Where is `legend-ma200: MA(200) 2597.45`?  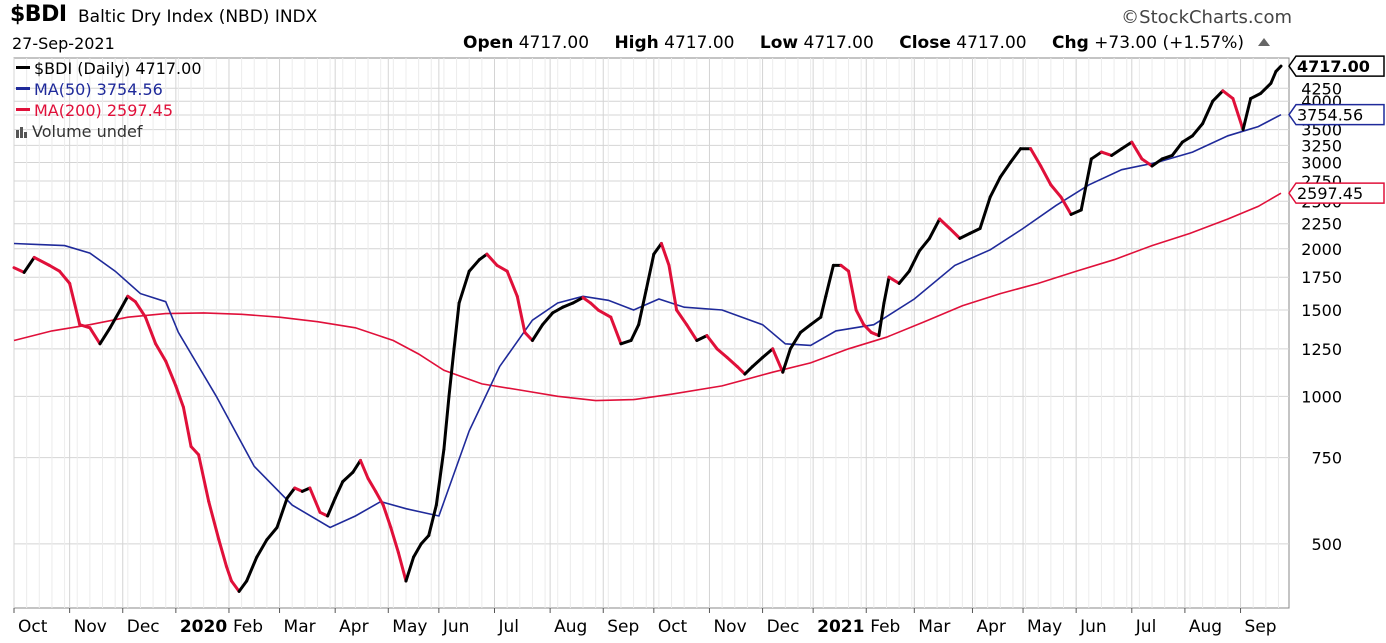 legend-ma200: MA(200) 2597.45 is located at coordinates (109, 110).